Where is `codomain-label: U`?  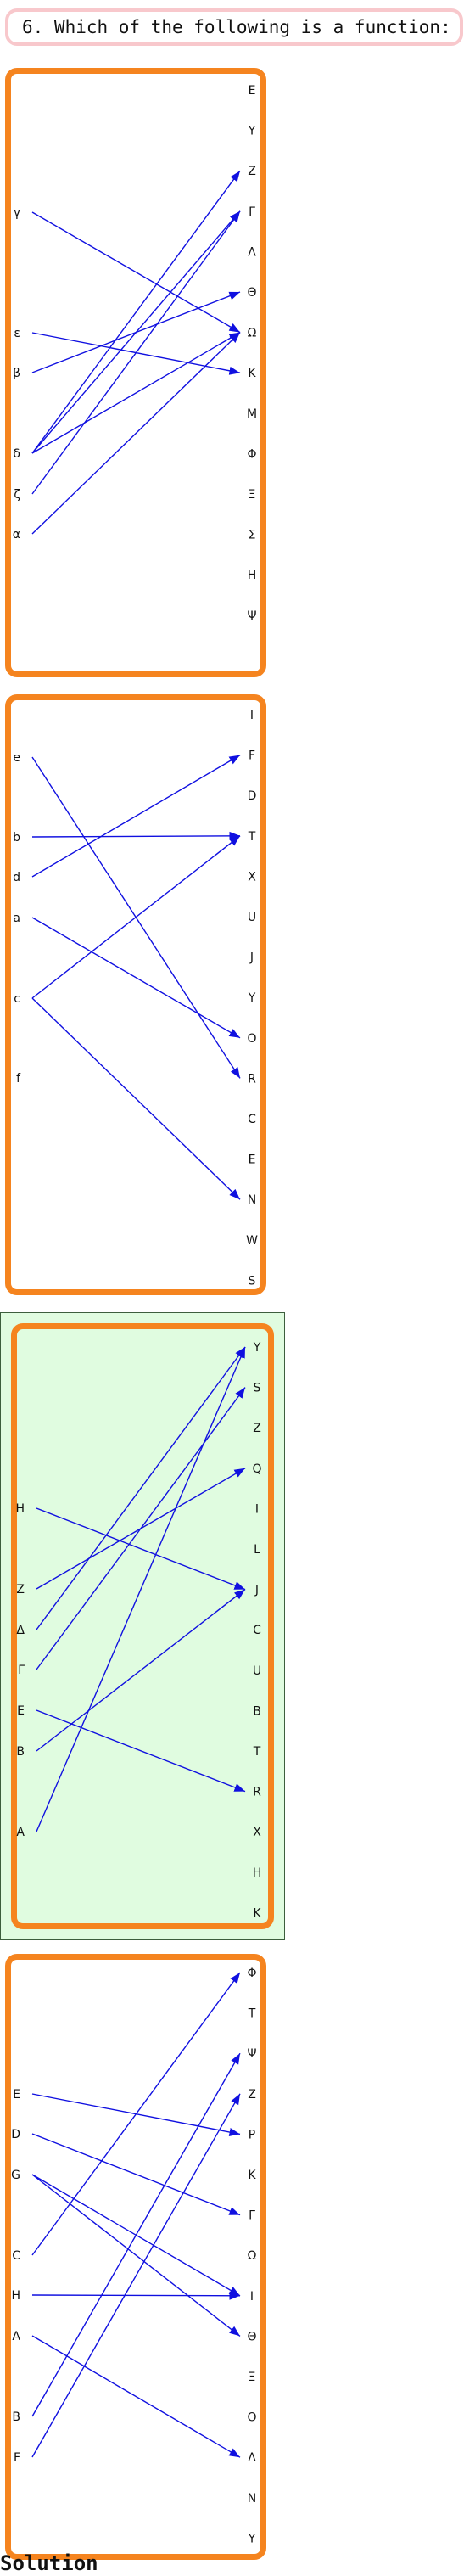 codomain-label: U is located at coordinates (257, 1671).